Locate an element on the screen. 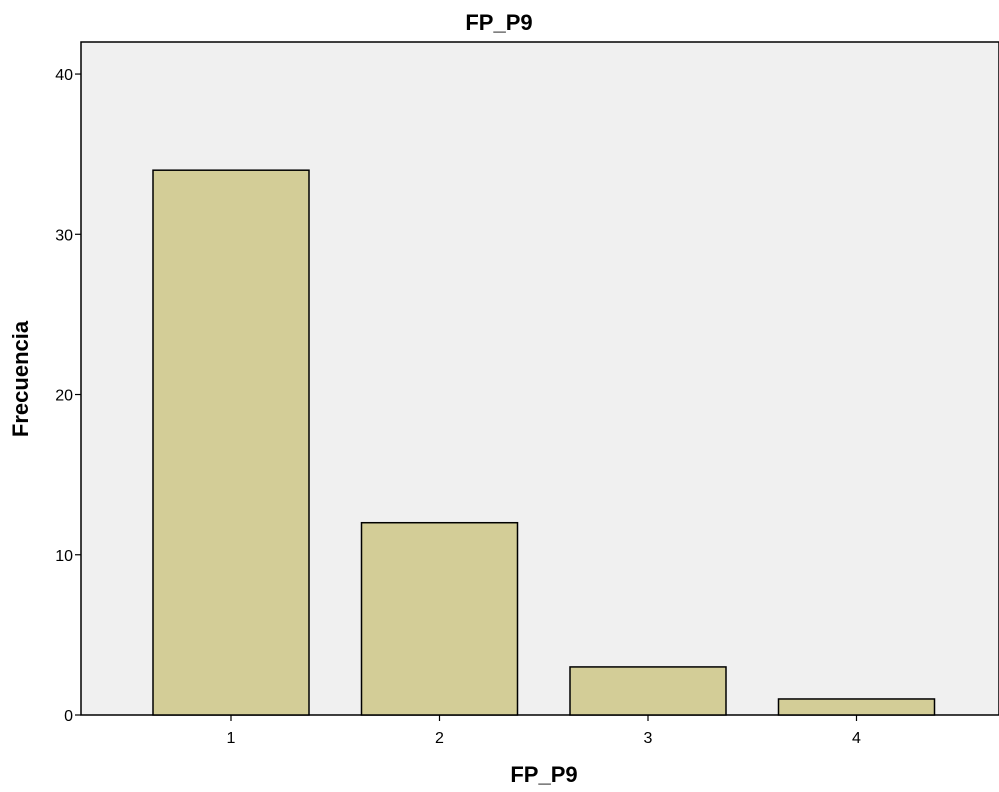 The image size is (999, 792). x-tick-label-3: 3 is located at coordinates (648, 738).